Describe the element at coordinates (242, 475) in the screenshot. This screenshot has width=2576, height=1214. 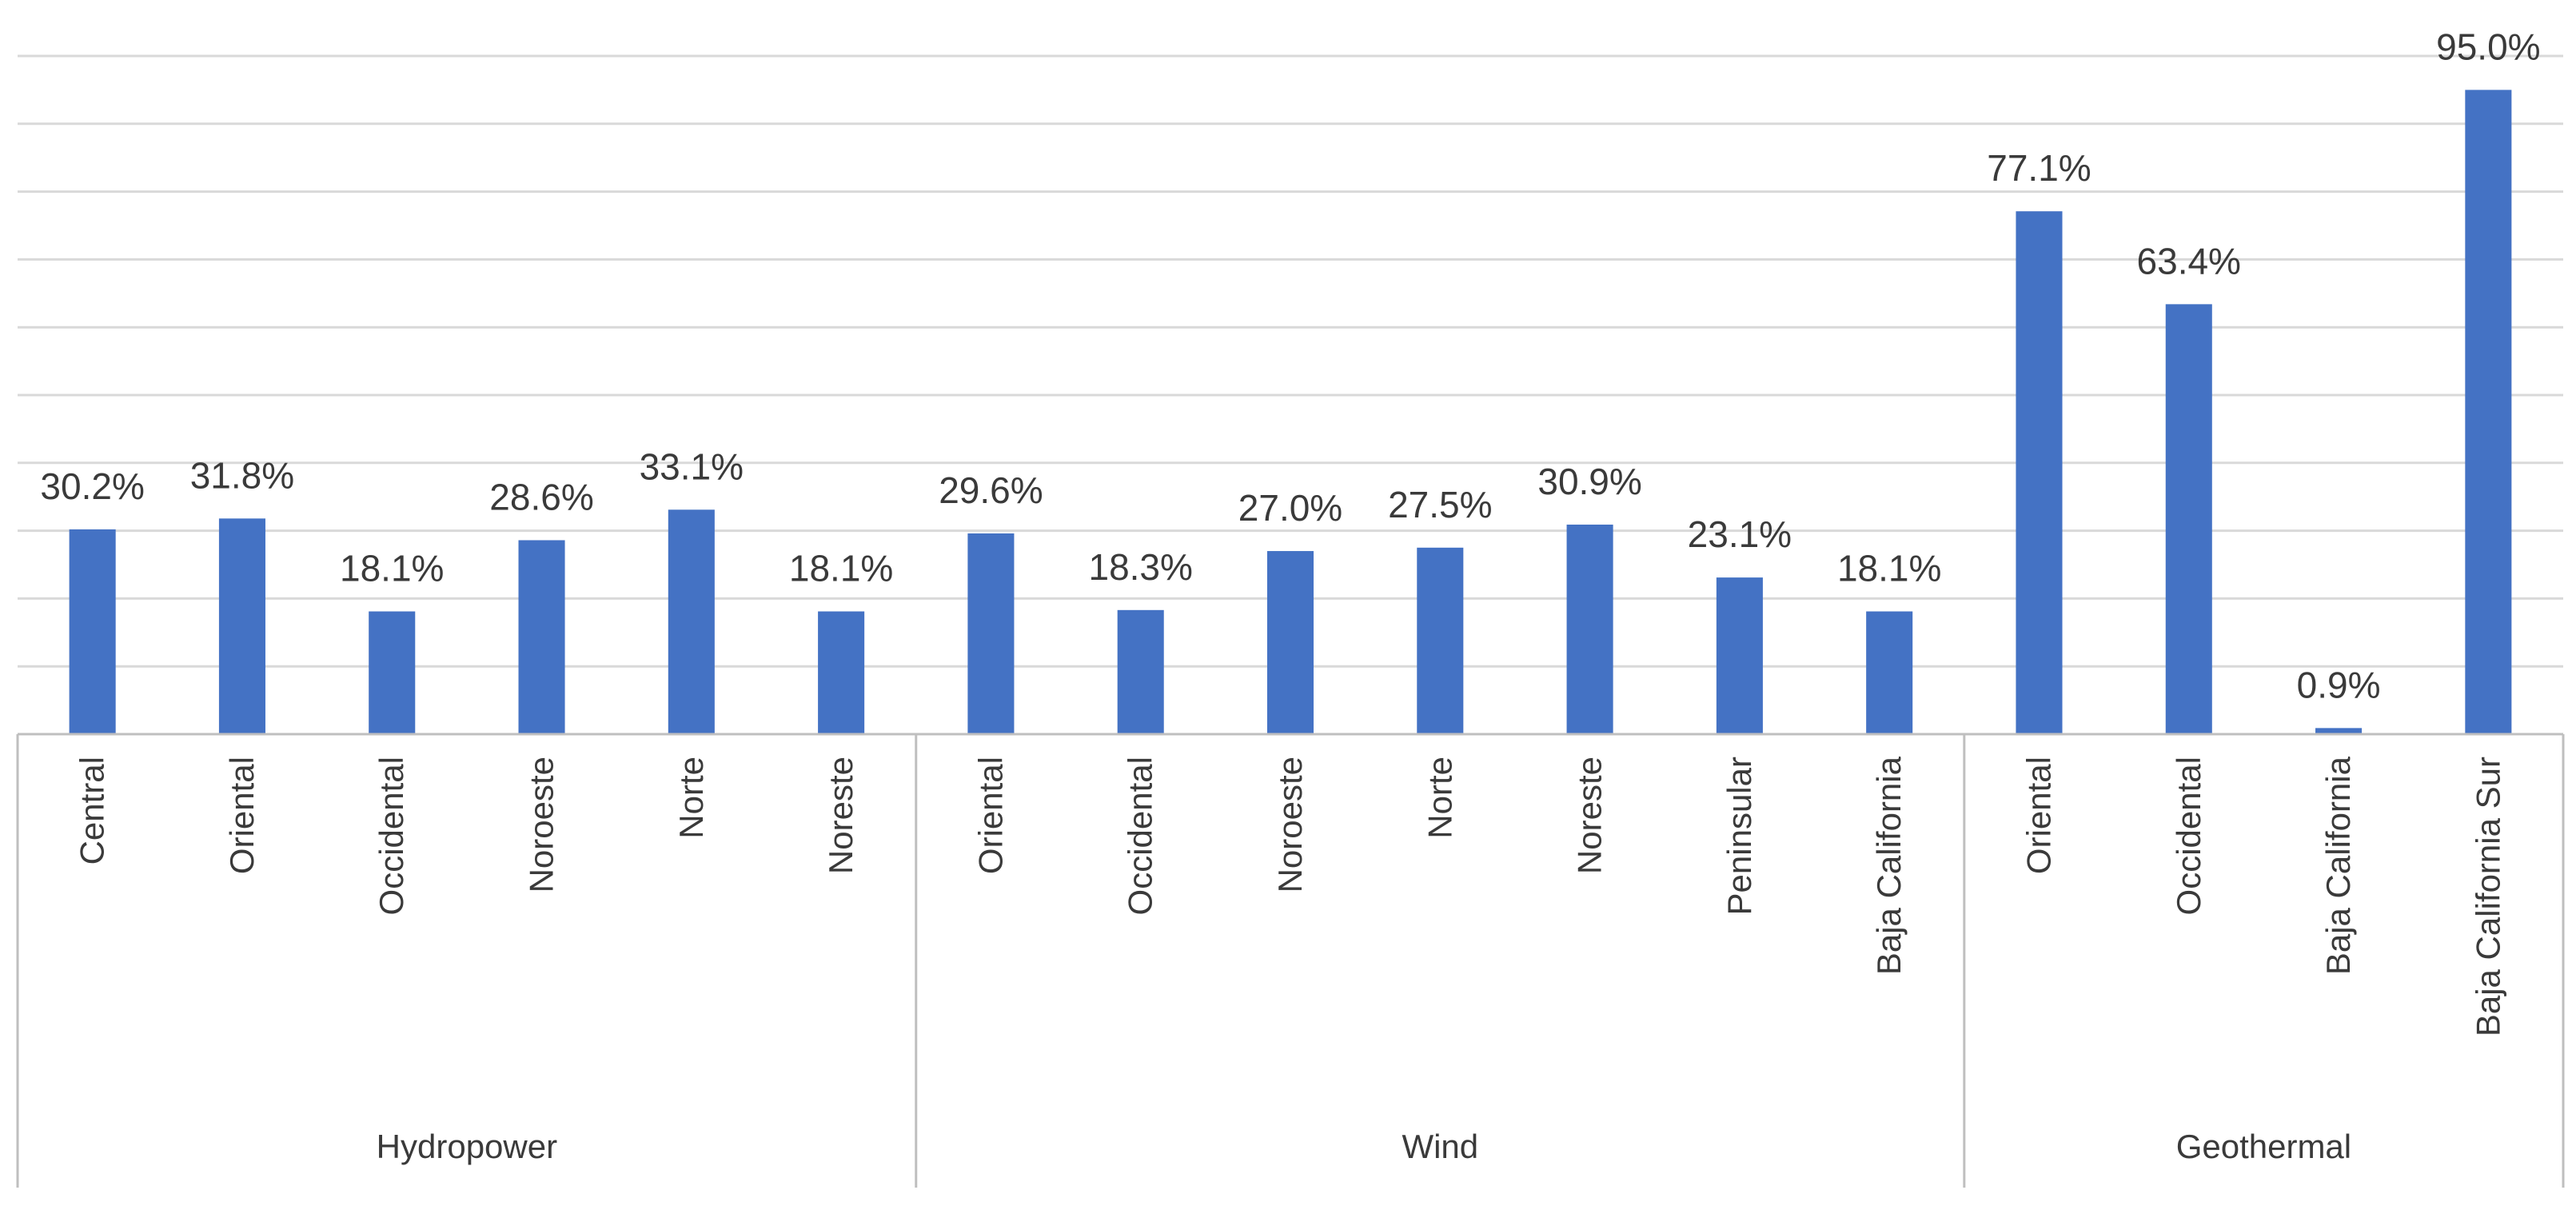
I see `data-label: 31.8%` at that location.